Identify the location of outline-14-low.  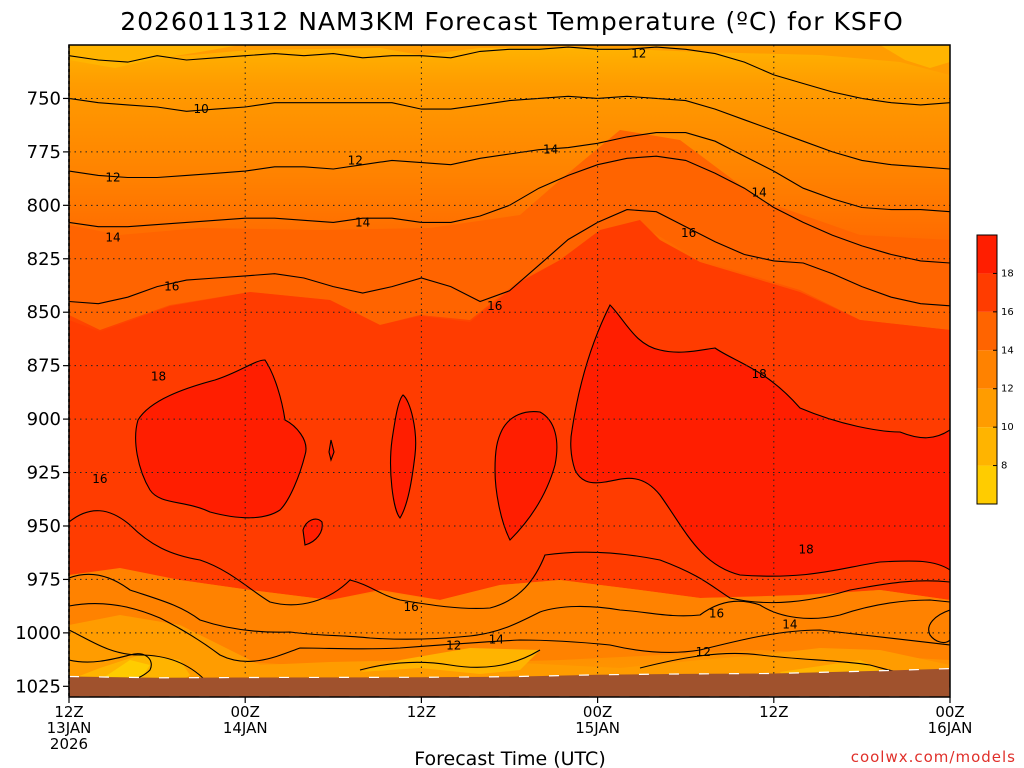
(509, 606).